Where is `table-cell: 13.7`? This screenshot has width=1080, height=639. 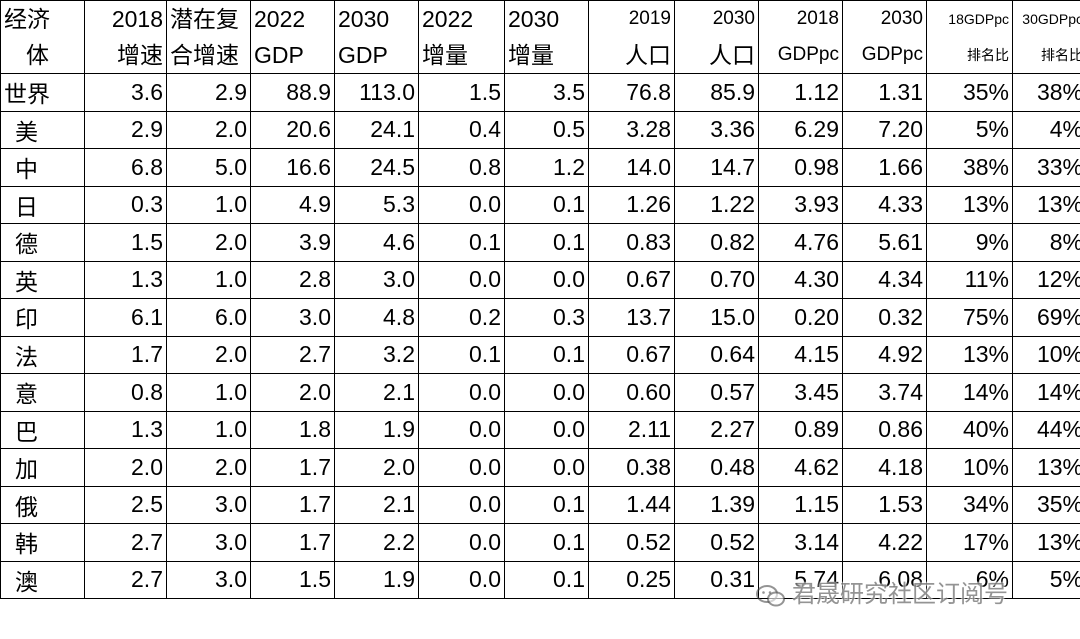
table-cell: 13.7 is located at coordinates (631, 317).